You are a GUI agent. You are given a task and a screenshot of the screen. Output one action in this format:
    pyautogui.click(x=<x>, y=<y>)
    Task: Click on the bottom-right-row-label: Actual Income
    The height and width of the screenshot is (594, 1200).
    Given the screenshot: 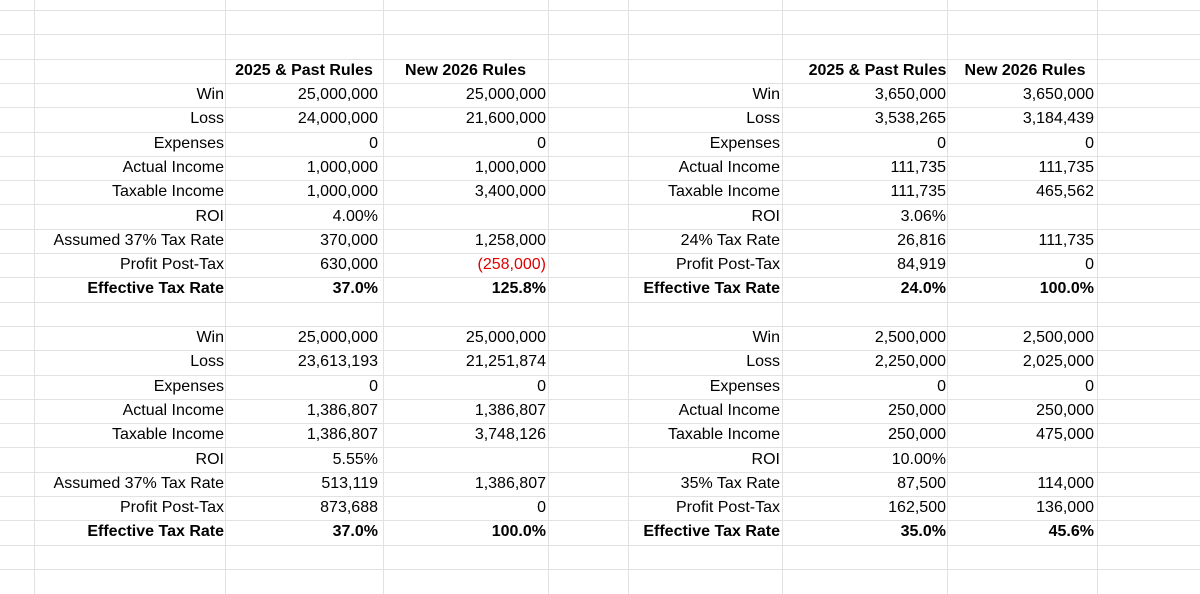 What is the action you would take?
    pyautogui.click(x=729, y=410)
    